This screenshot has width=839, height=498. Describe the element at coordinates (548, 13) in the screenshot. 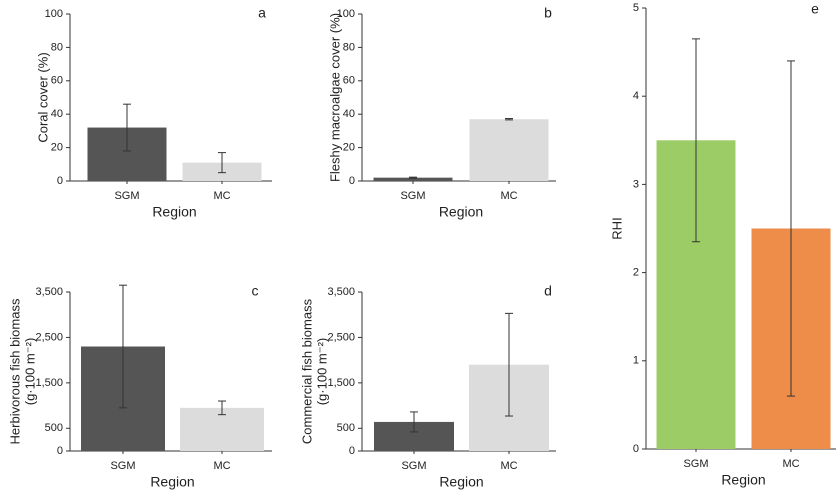

I see `panel-label: b` at that location.